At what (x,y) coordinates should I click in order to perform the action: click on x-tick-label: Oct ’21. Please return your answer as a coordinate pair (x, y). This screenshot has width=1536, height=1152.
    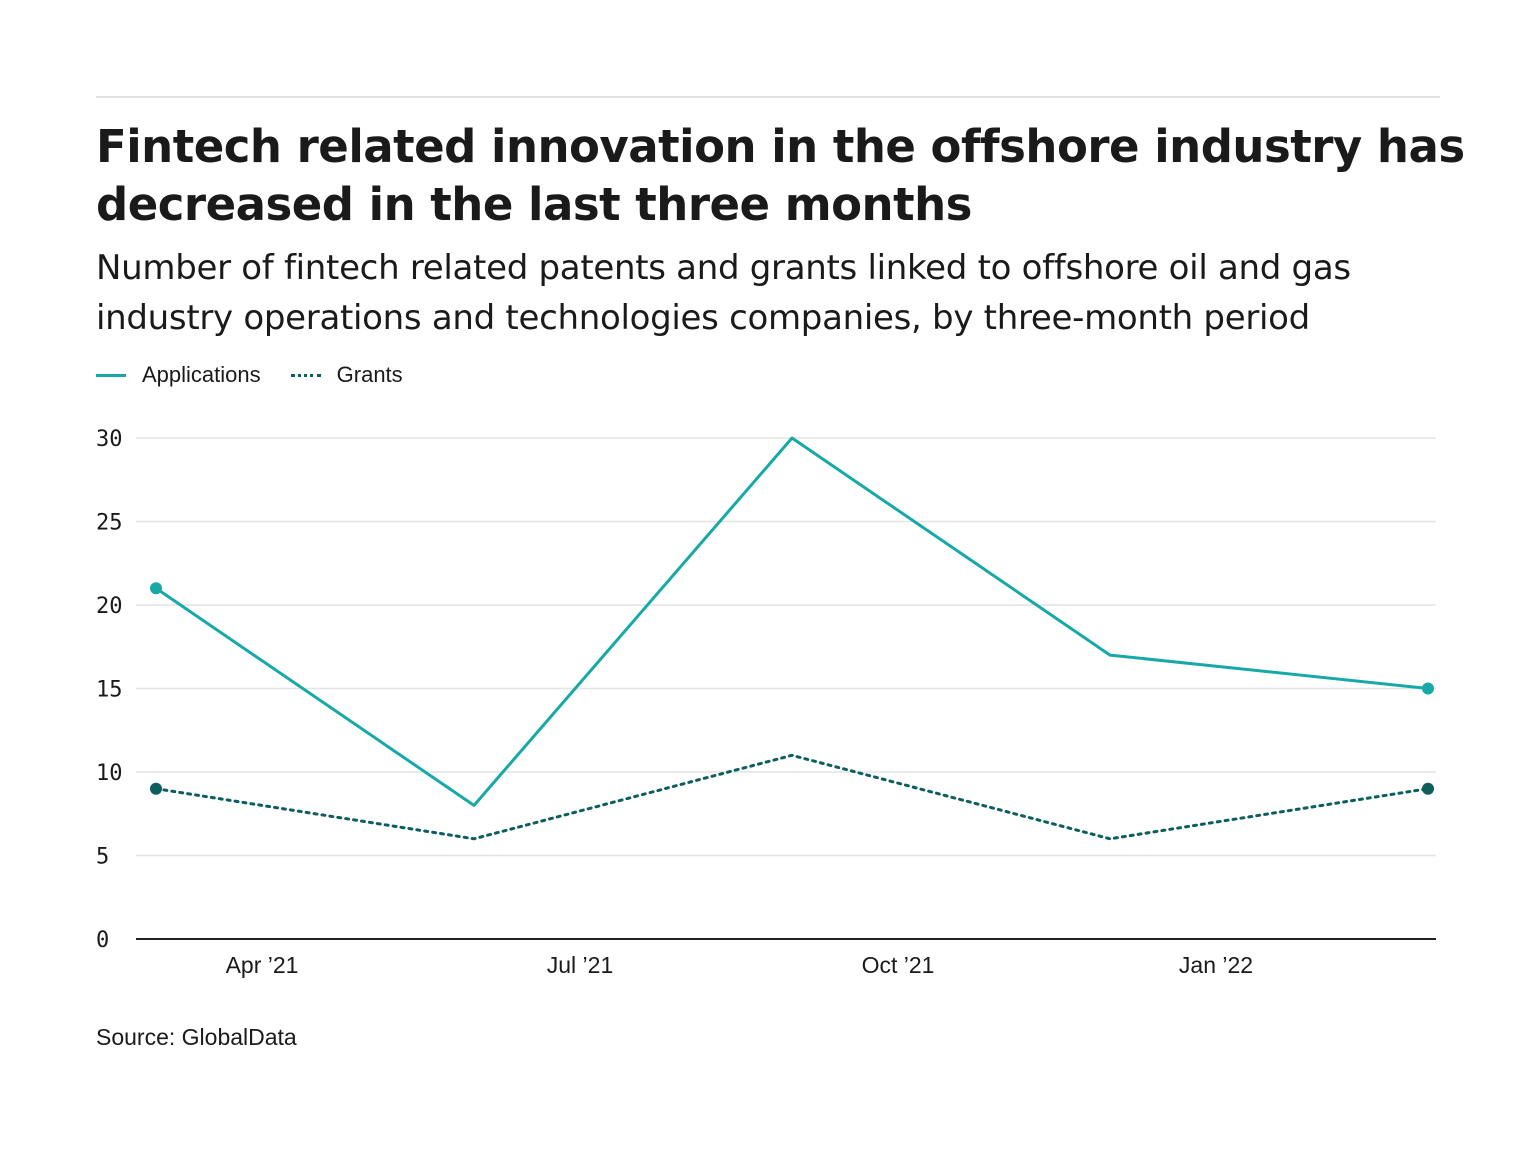
    Looking at the image, I should click on (898, 965).